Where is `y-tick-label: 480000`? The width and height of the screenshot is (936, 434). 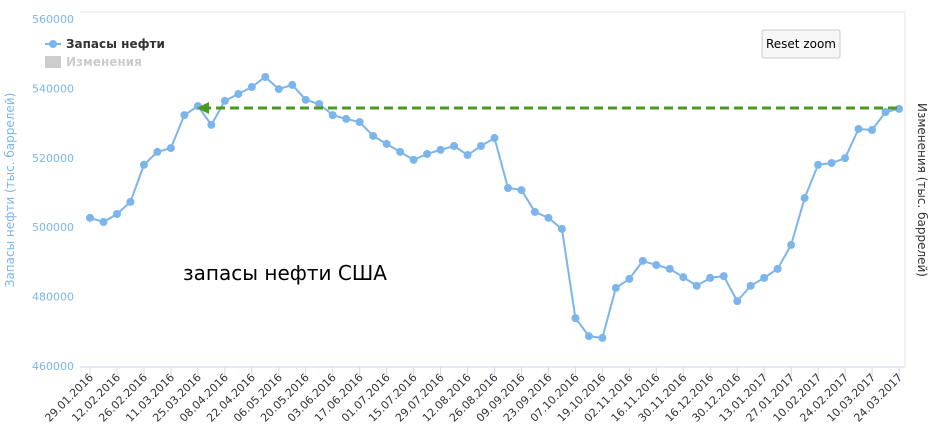
y-tick-label: 480000 is located at coordinates (53, 297).